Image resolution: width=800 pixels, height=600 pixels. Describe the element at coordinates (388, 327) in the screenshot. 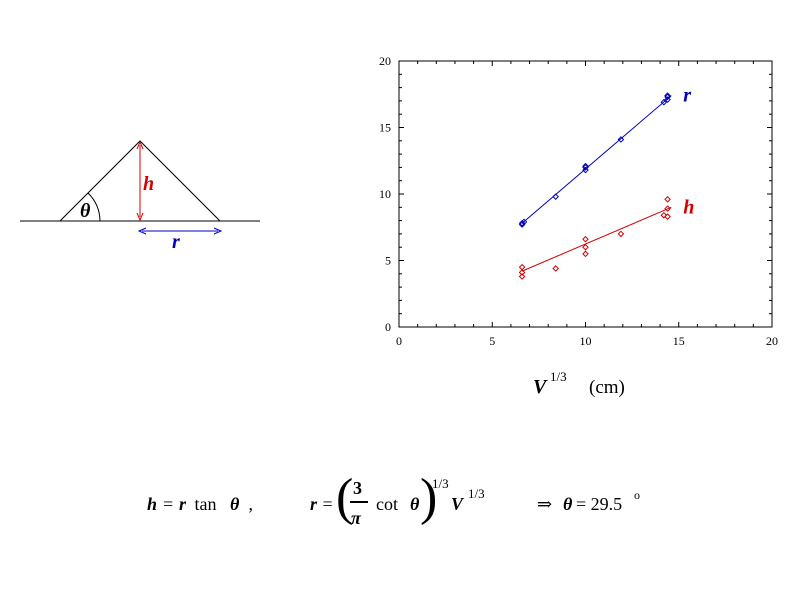

I see `y-tick-label: 0` at that location.